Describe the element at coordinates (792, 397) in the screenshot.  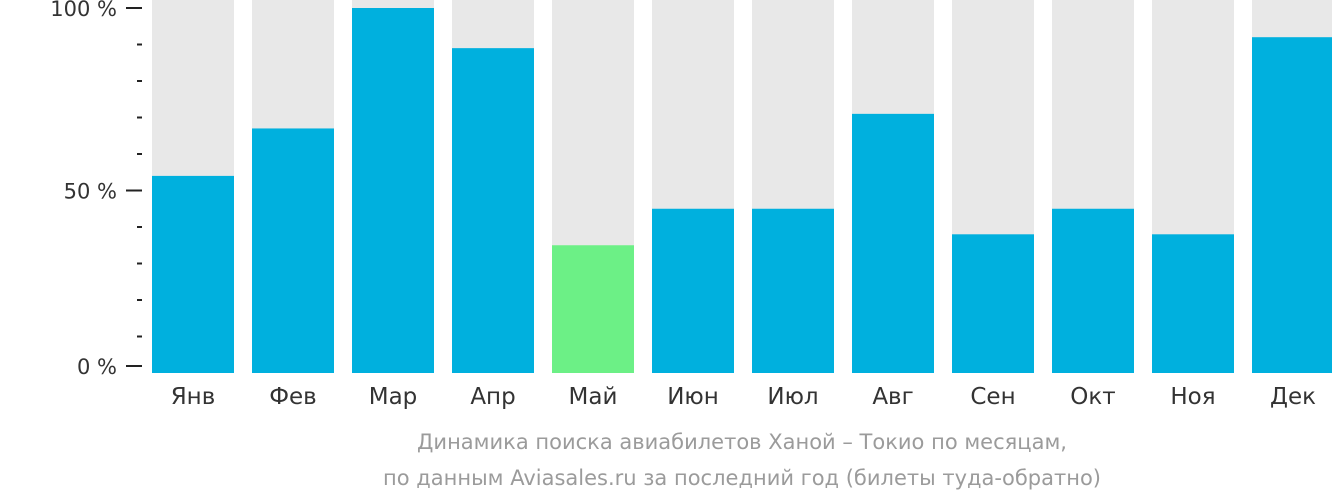
I see `x-tick-label: Июл` at that location.